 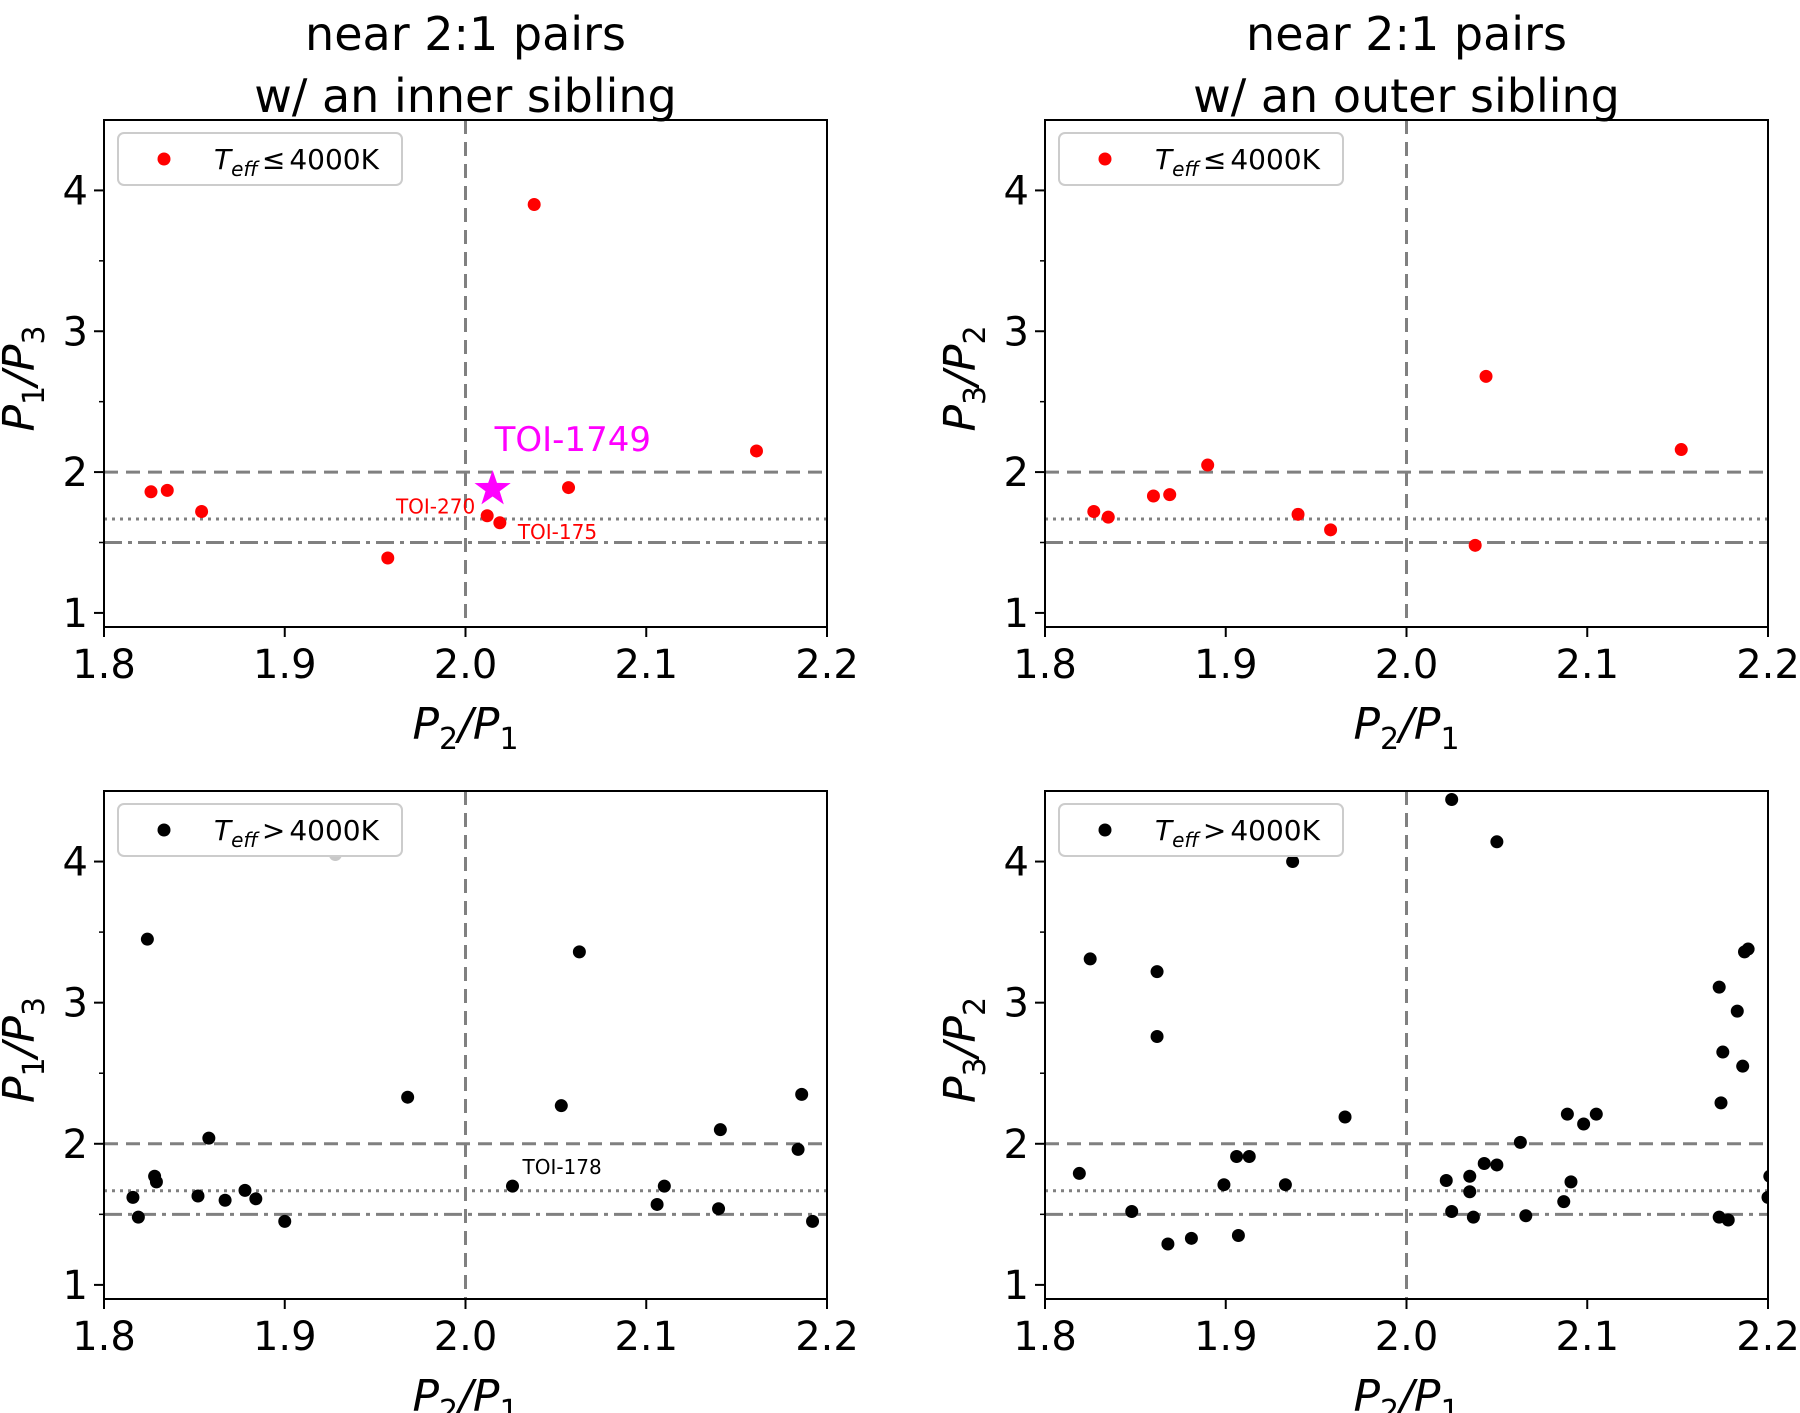 I want to click on point-annotation: TOI-270, so click(x=435, y=507).